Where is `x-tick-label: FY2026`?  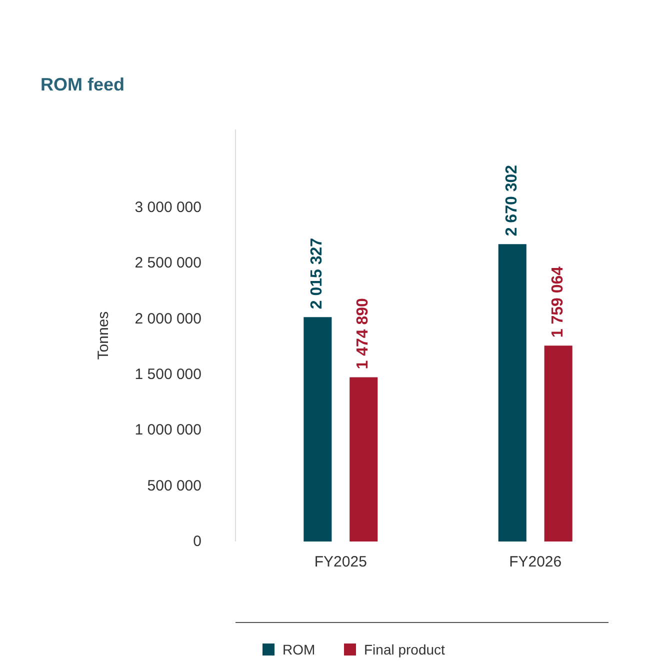
x-tick-label: FY2026 is located at coordinates (535, 562).